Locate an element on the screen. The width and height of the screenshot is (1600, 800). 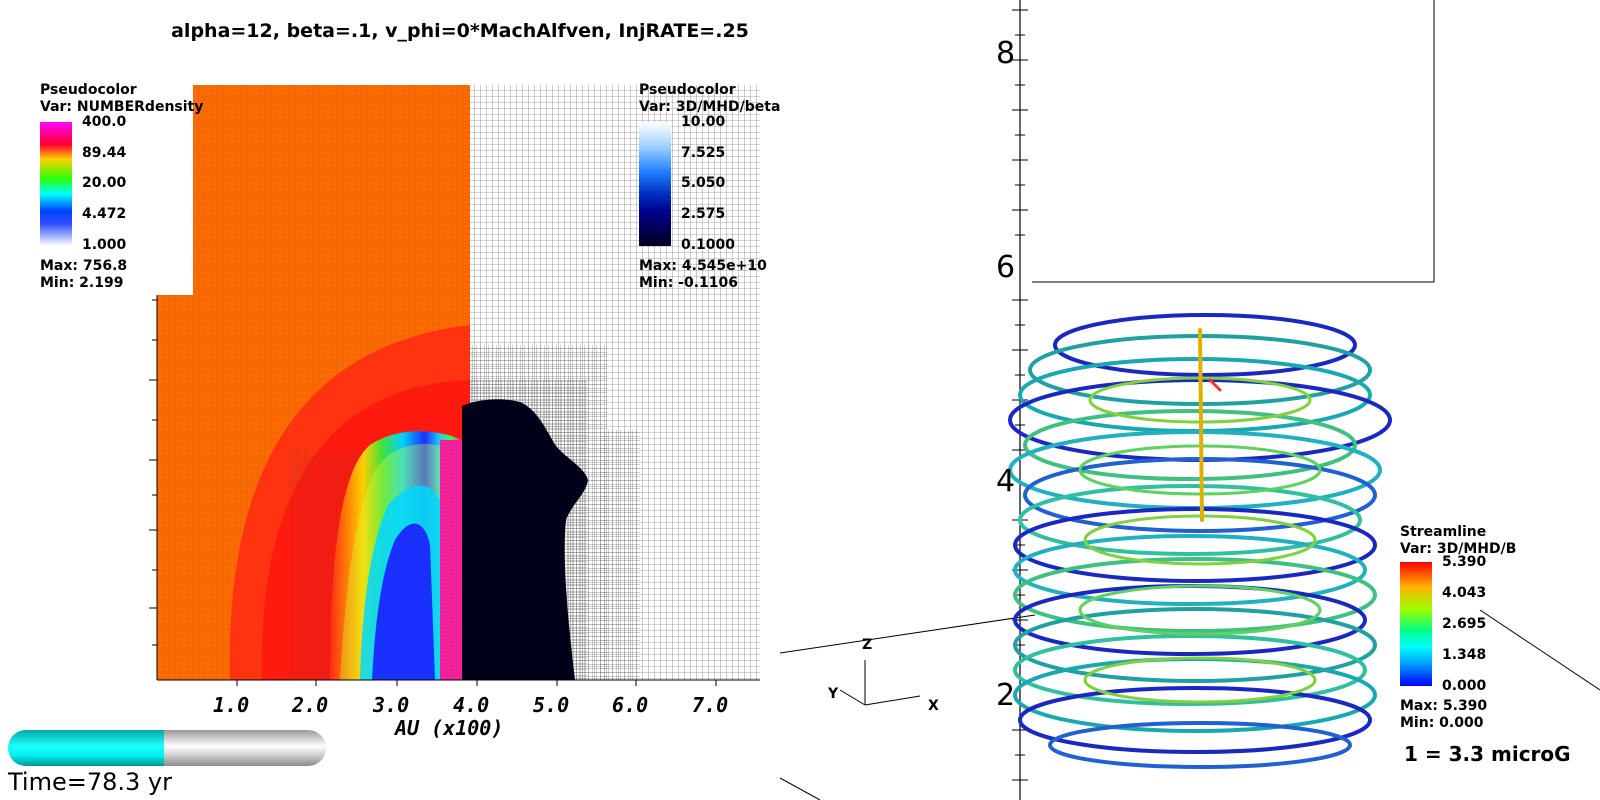
x-ticks is located at coordinates (476, 683).